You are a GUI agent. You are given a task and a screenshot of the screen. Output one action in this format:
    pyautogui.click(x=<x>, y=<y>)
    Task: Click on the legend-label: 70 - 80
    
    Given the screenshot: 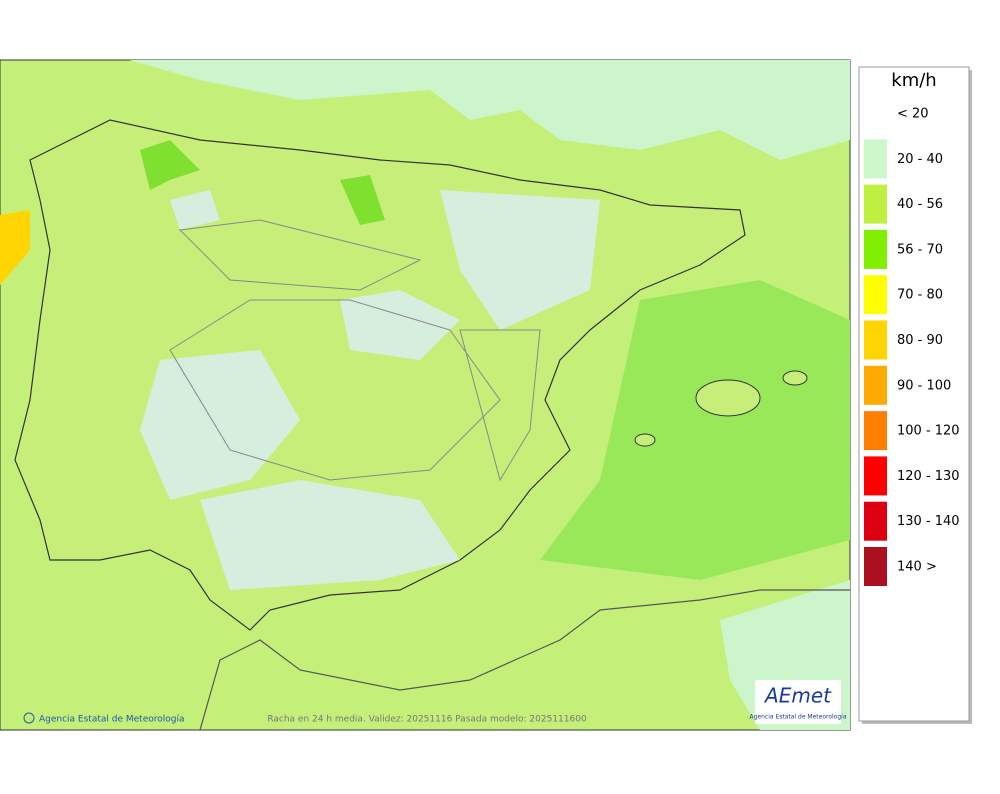 What is the action you would take?
    pyautogui.click(x=920, y=295)
    